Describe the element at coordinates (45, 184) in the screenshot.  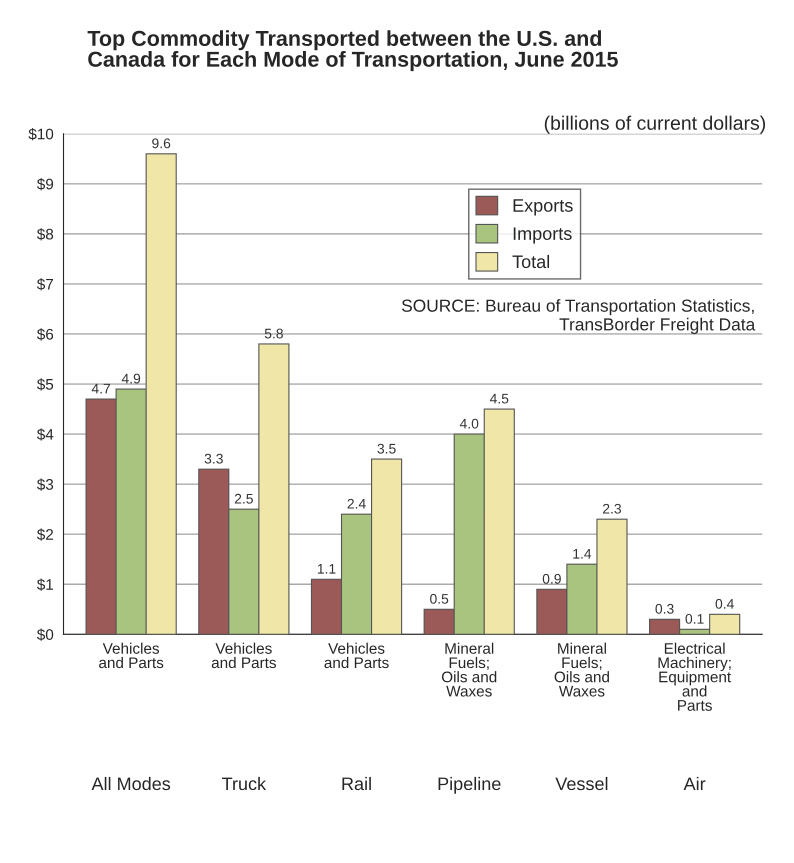
I see `y-tick-label: $9` at that location.